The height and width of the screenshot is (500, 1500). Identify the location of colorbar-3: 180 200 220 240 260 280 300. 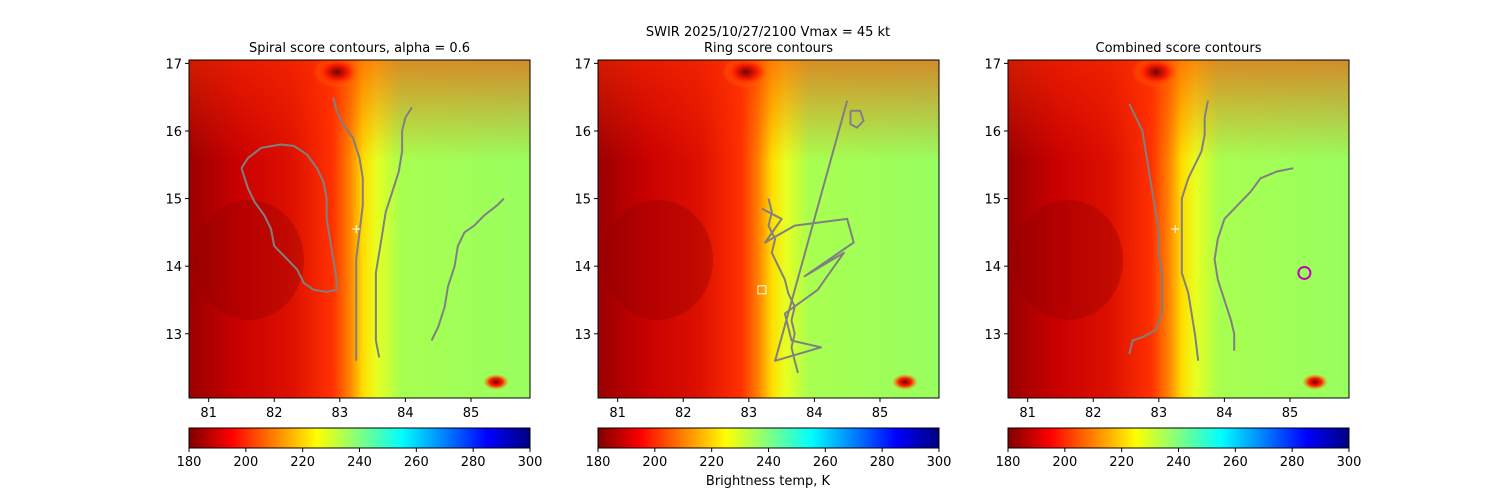
(1179, 448).